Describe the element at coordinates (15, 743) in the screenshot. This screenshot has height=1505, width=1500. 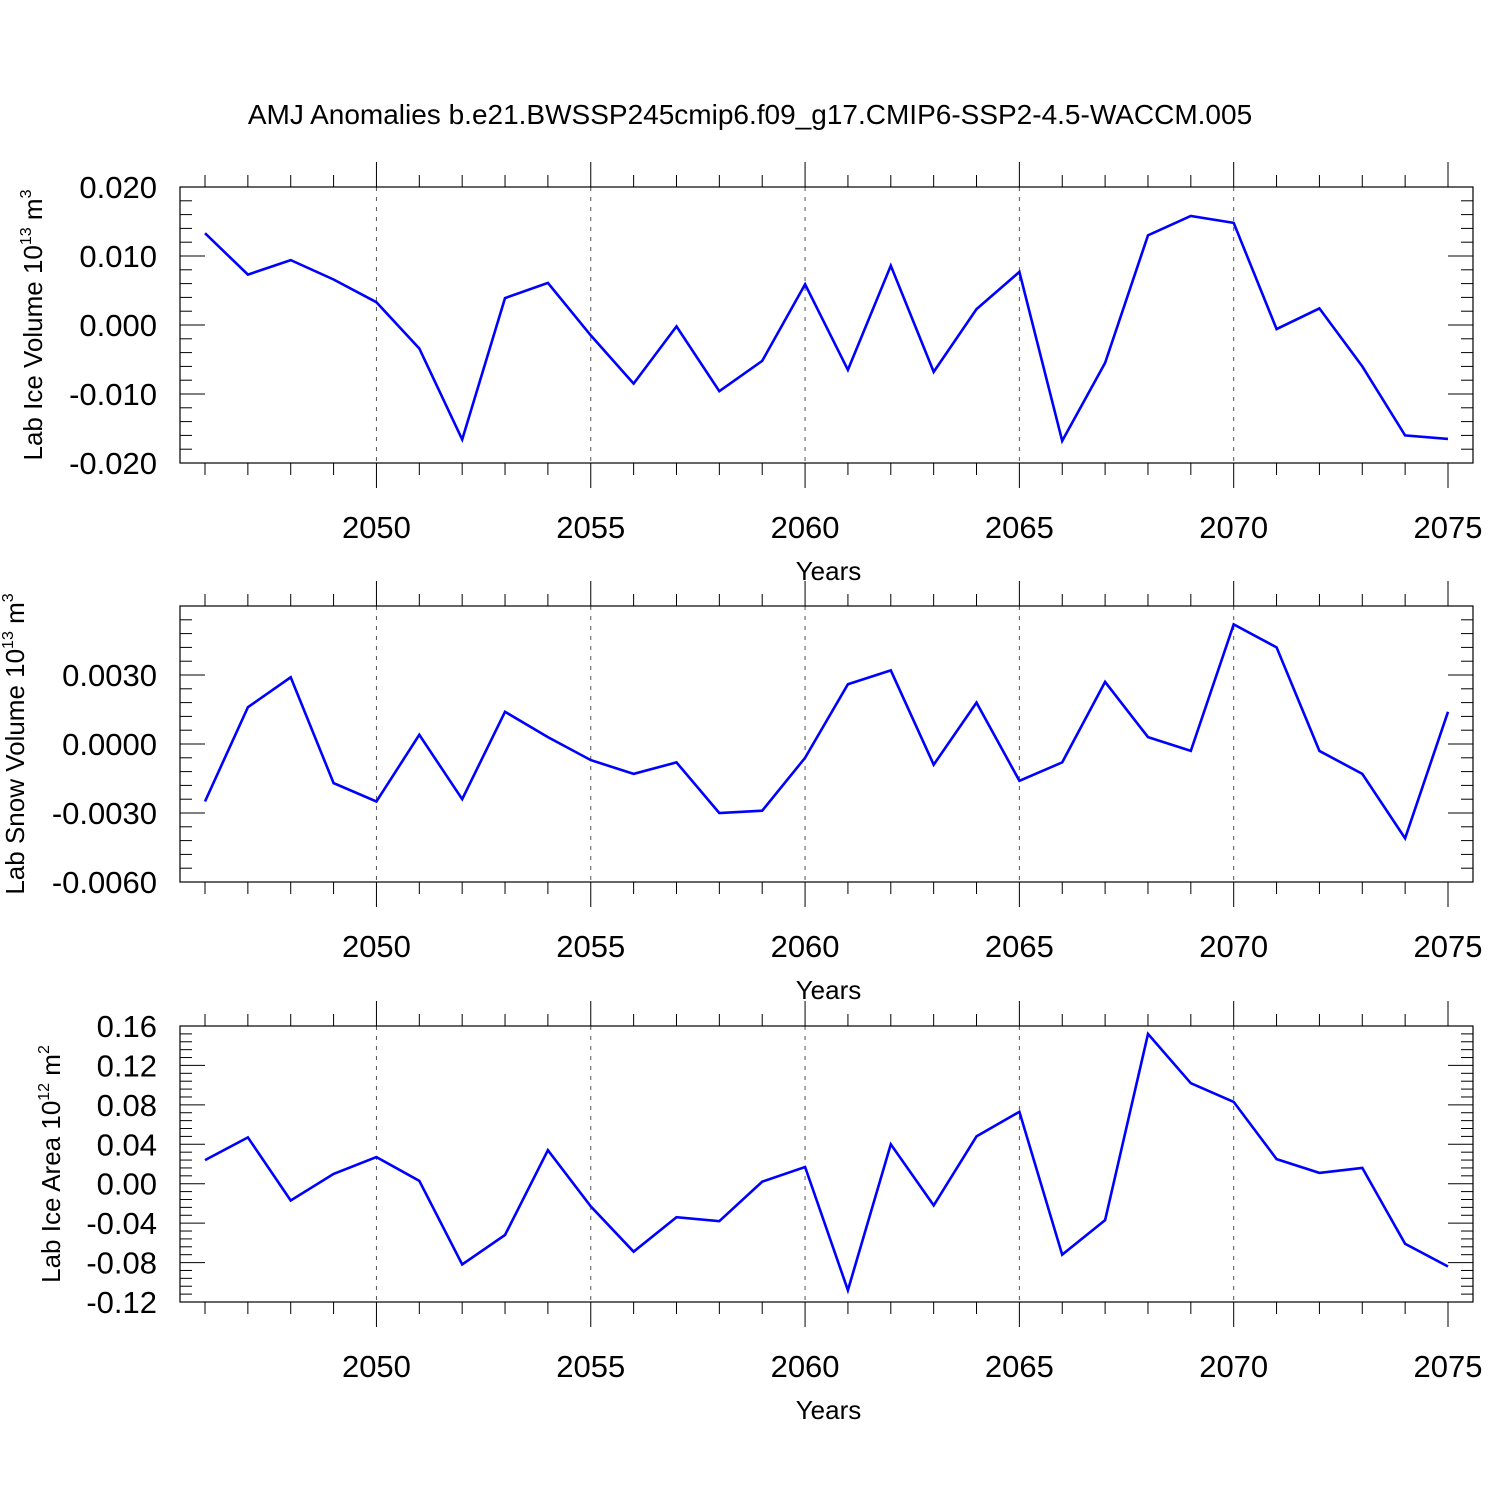
I see `y-axis-label: Lab Snow Volume 1013 m3` at that location.